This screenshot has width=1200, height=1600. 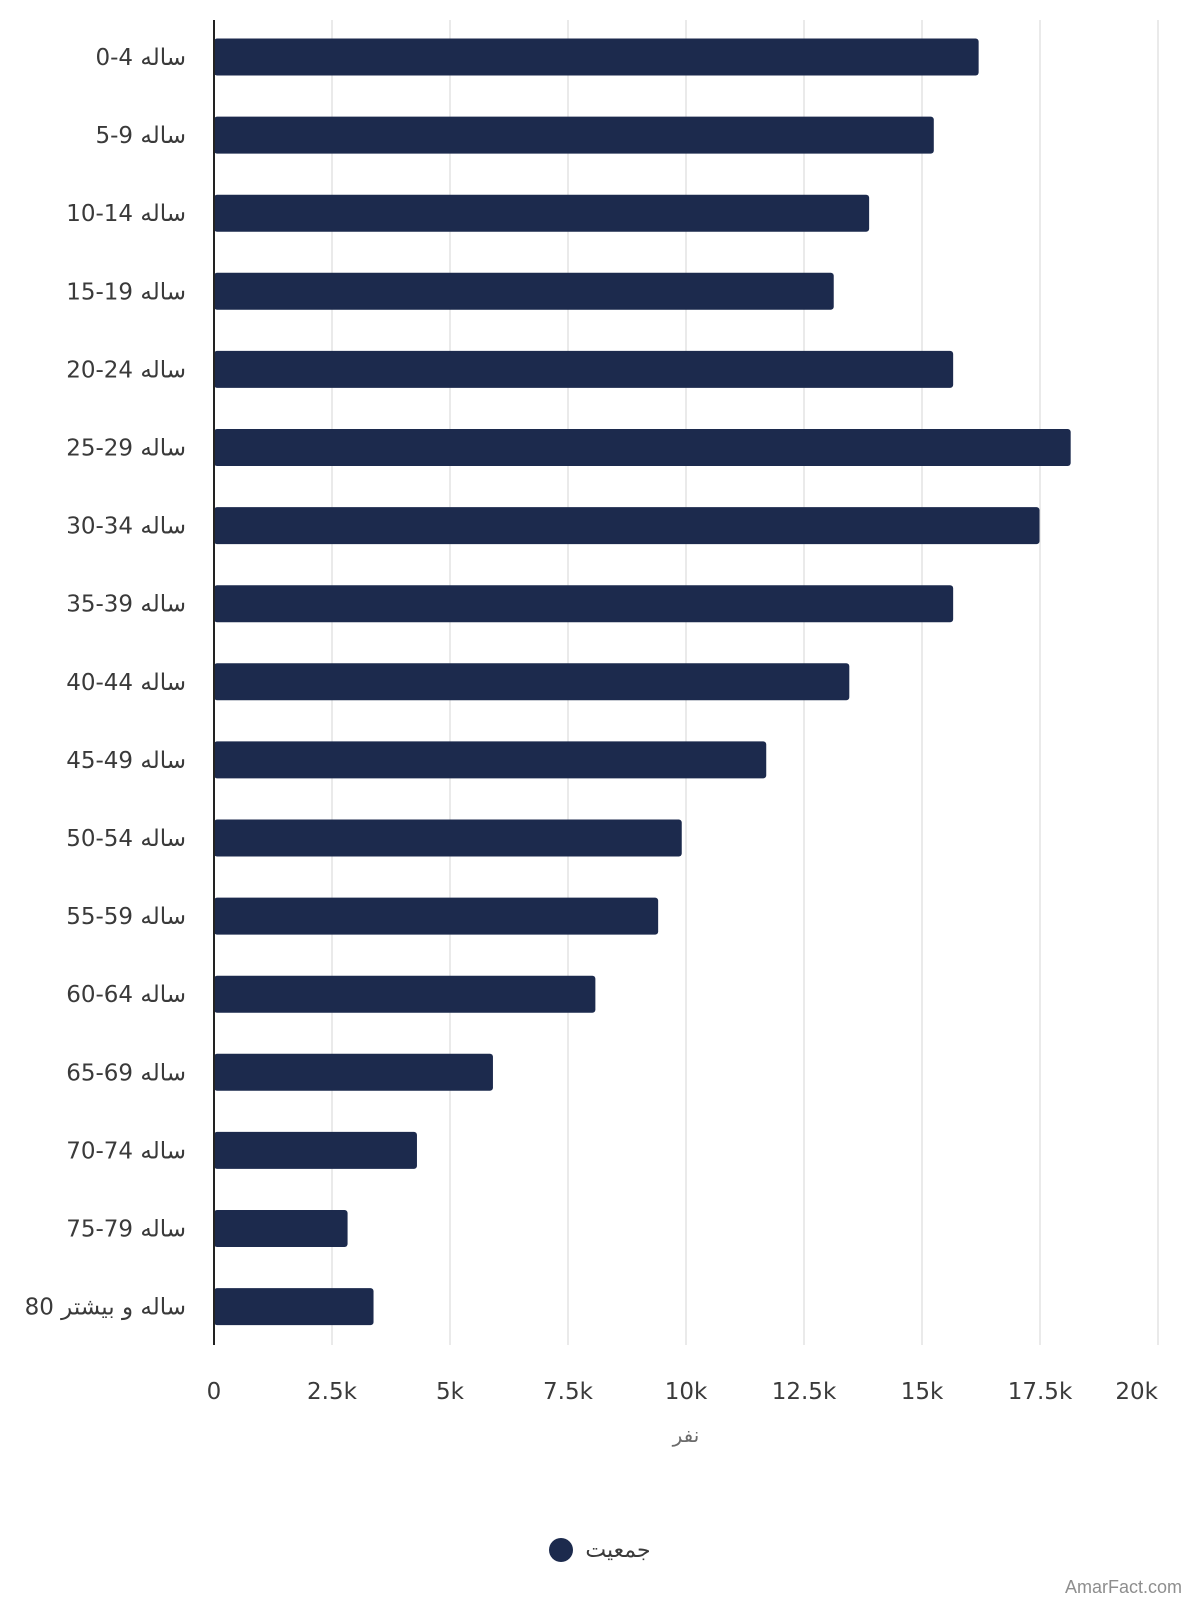 I want to click on category-label: 80 ساله و بیشتر, so click(x=105, y=1308).